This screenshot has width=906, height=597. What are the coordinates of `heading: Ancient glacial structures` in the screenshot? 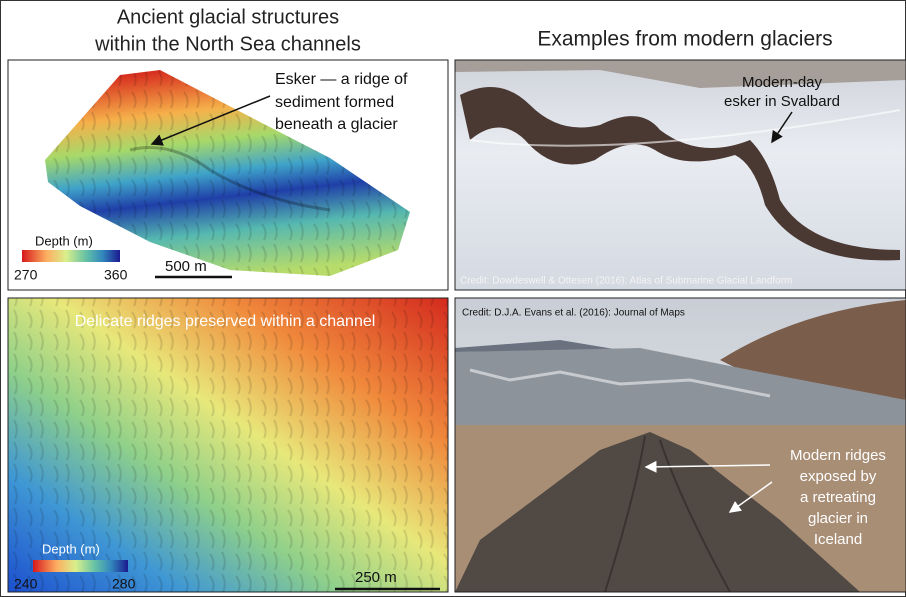 It's located at (228, 17).